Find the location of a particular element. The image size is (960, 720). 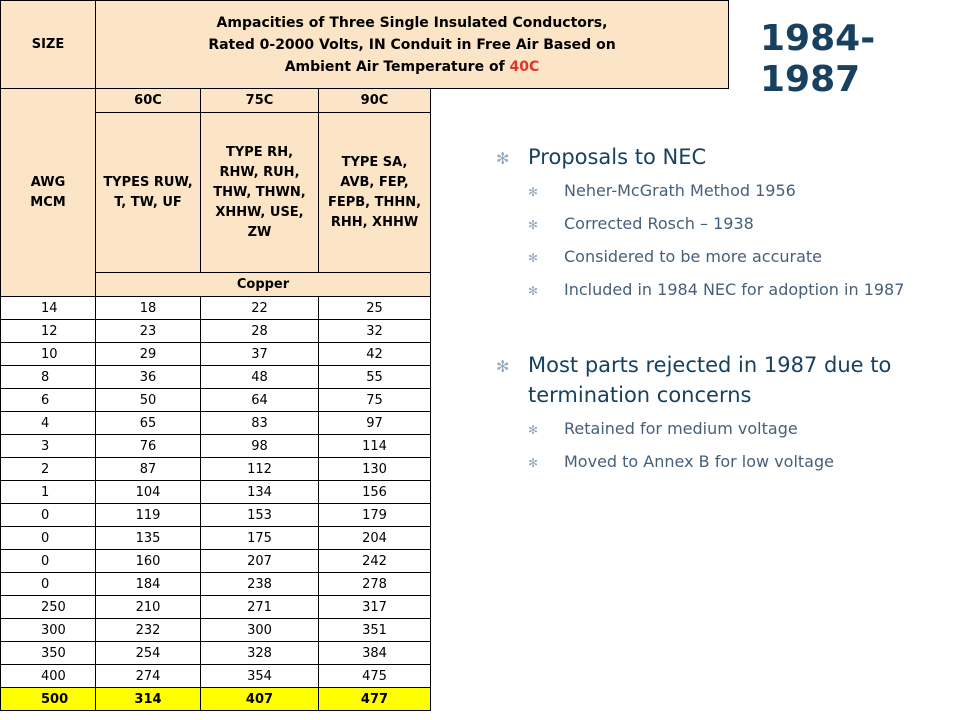

ampacity-cell: 64 is located at coordinates (259, 400).